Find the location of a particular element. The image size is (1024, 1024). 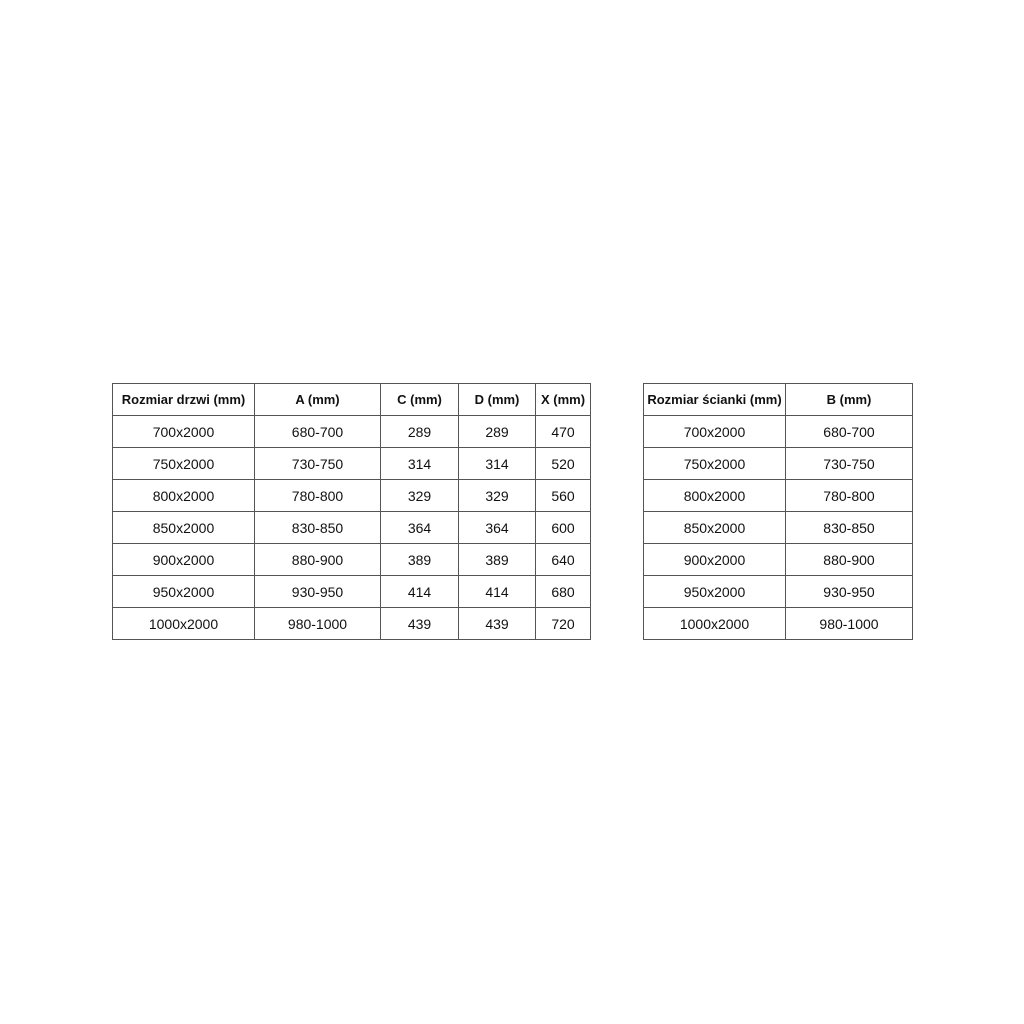

table-row: 700x2000 680-700 289 289 470 is located at coordinates (351, 431).